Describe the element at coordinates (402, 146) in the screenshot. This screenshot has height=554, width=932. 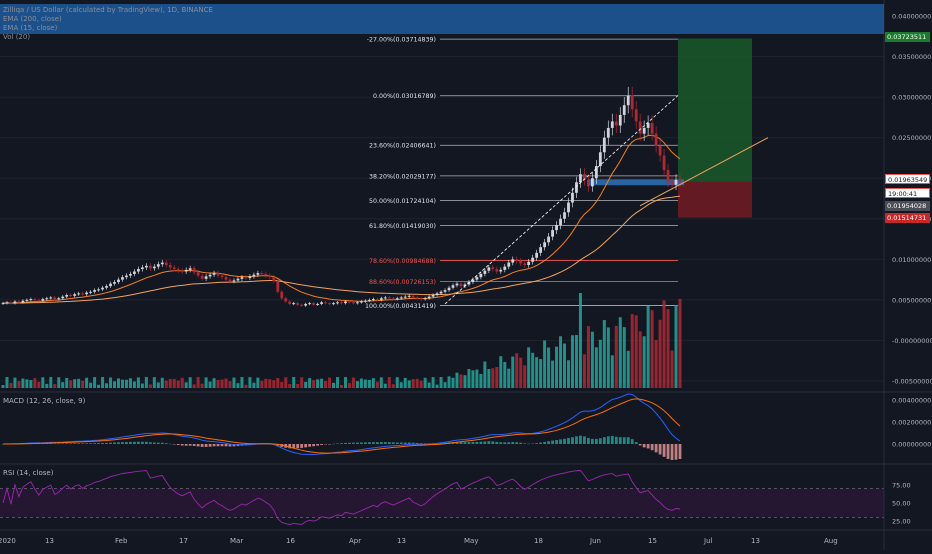
I see `fib-level-label: 23.60%(0.02406641)` at that location.